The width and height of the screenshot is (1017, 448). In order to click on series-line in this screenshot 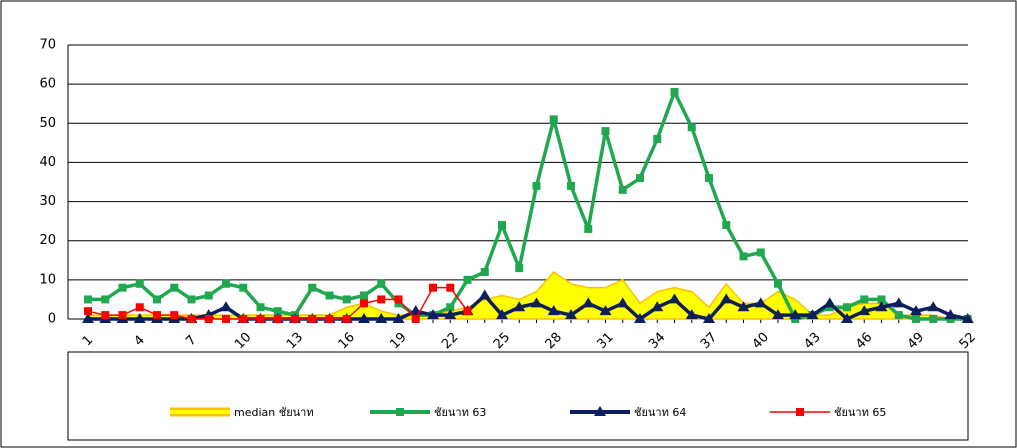, I will do `click(528, 307)`.